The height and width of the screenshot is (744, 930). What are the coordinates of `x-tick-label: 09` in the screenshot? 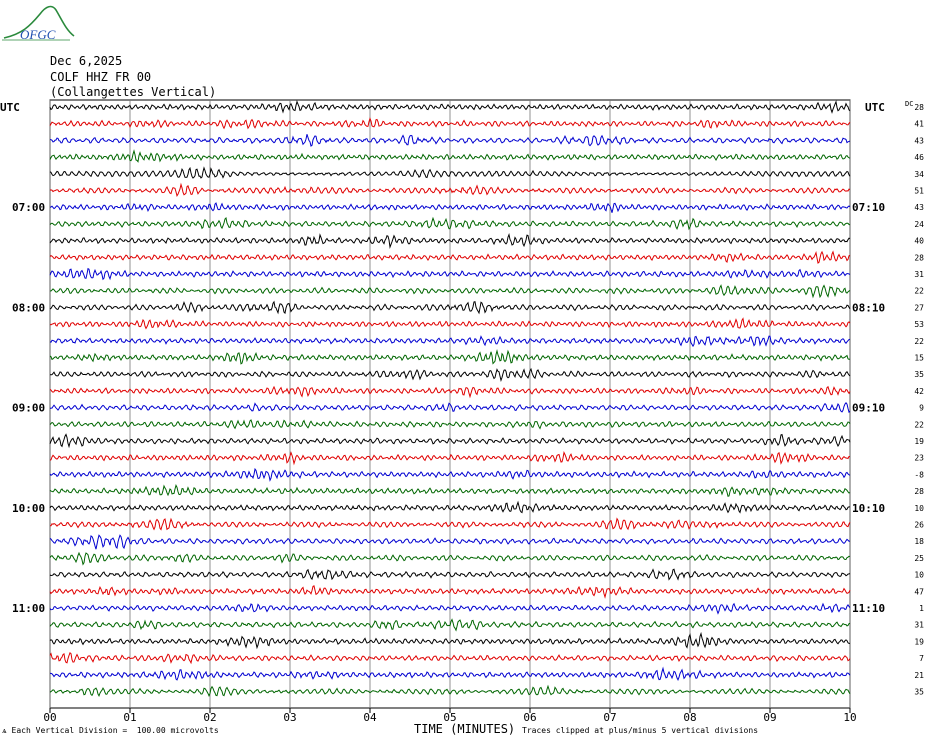 It's located at (769, 717).